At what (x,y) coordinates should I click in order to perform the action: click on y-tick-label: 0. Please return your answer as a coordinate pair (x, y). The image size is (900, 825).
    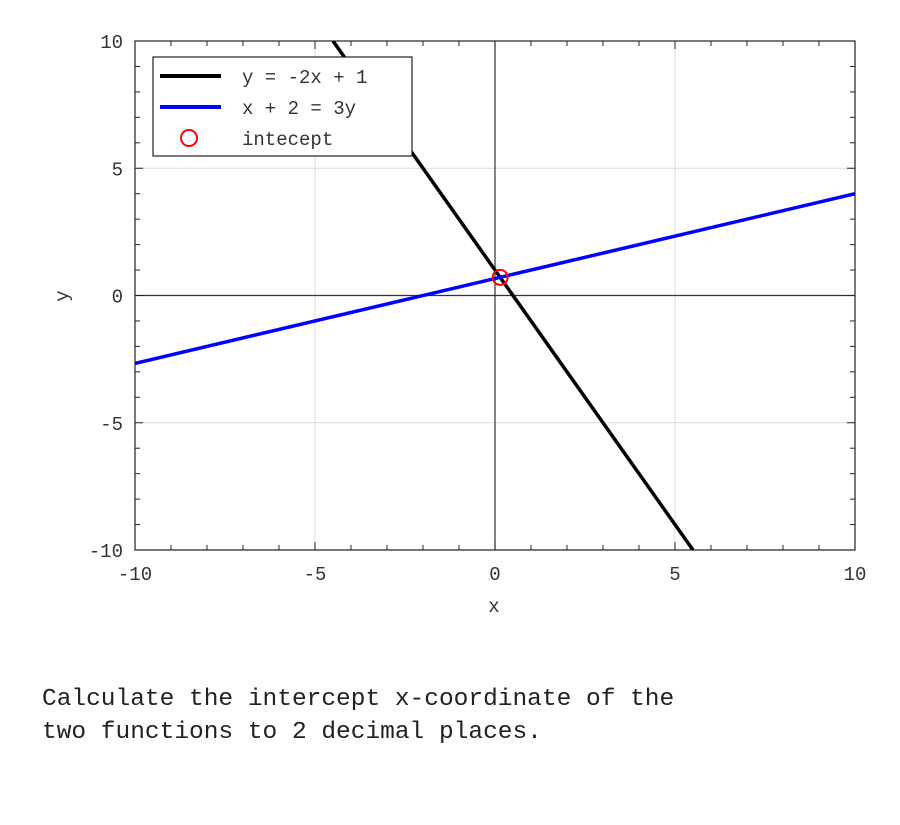
    Looking at the image, I should click on (117, 298).